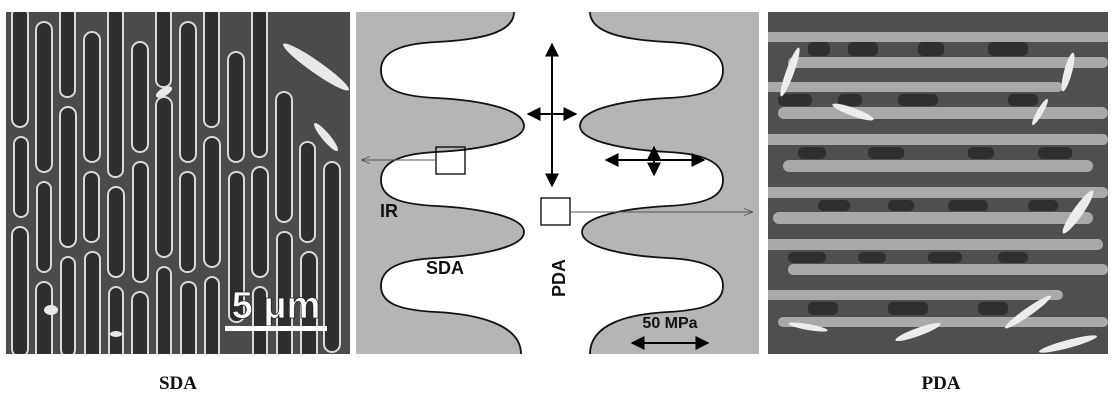 The image size is (1113, 405). Describe the element at coordinates (389, 211) in the screenshot. I see `label-ir: IR` at that location.